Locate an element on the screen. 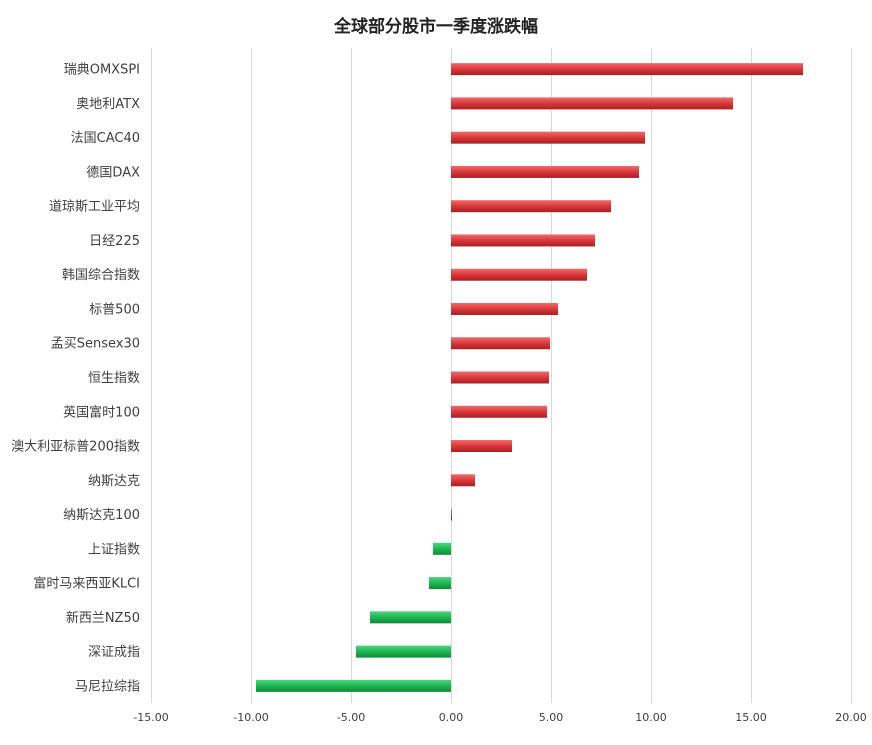  category-label: 澳大利亚标普200指数 is located at coordinates (75, 447).